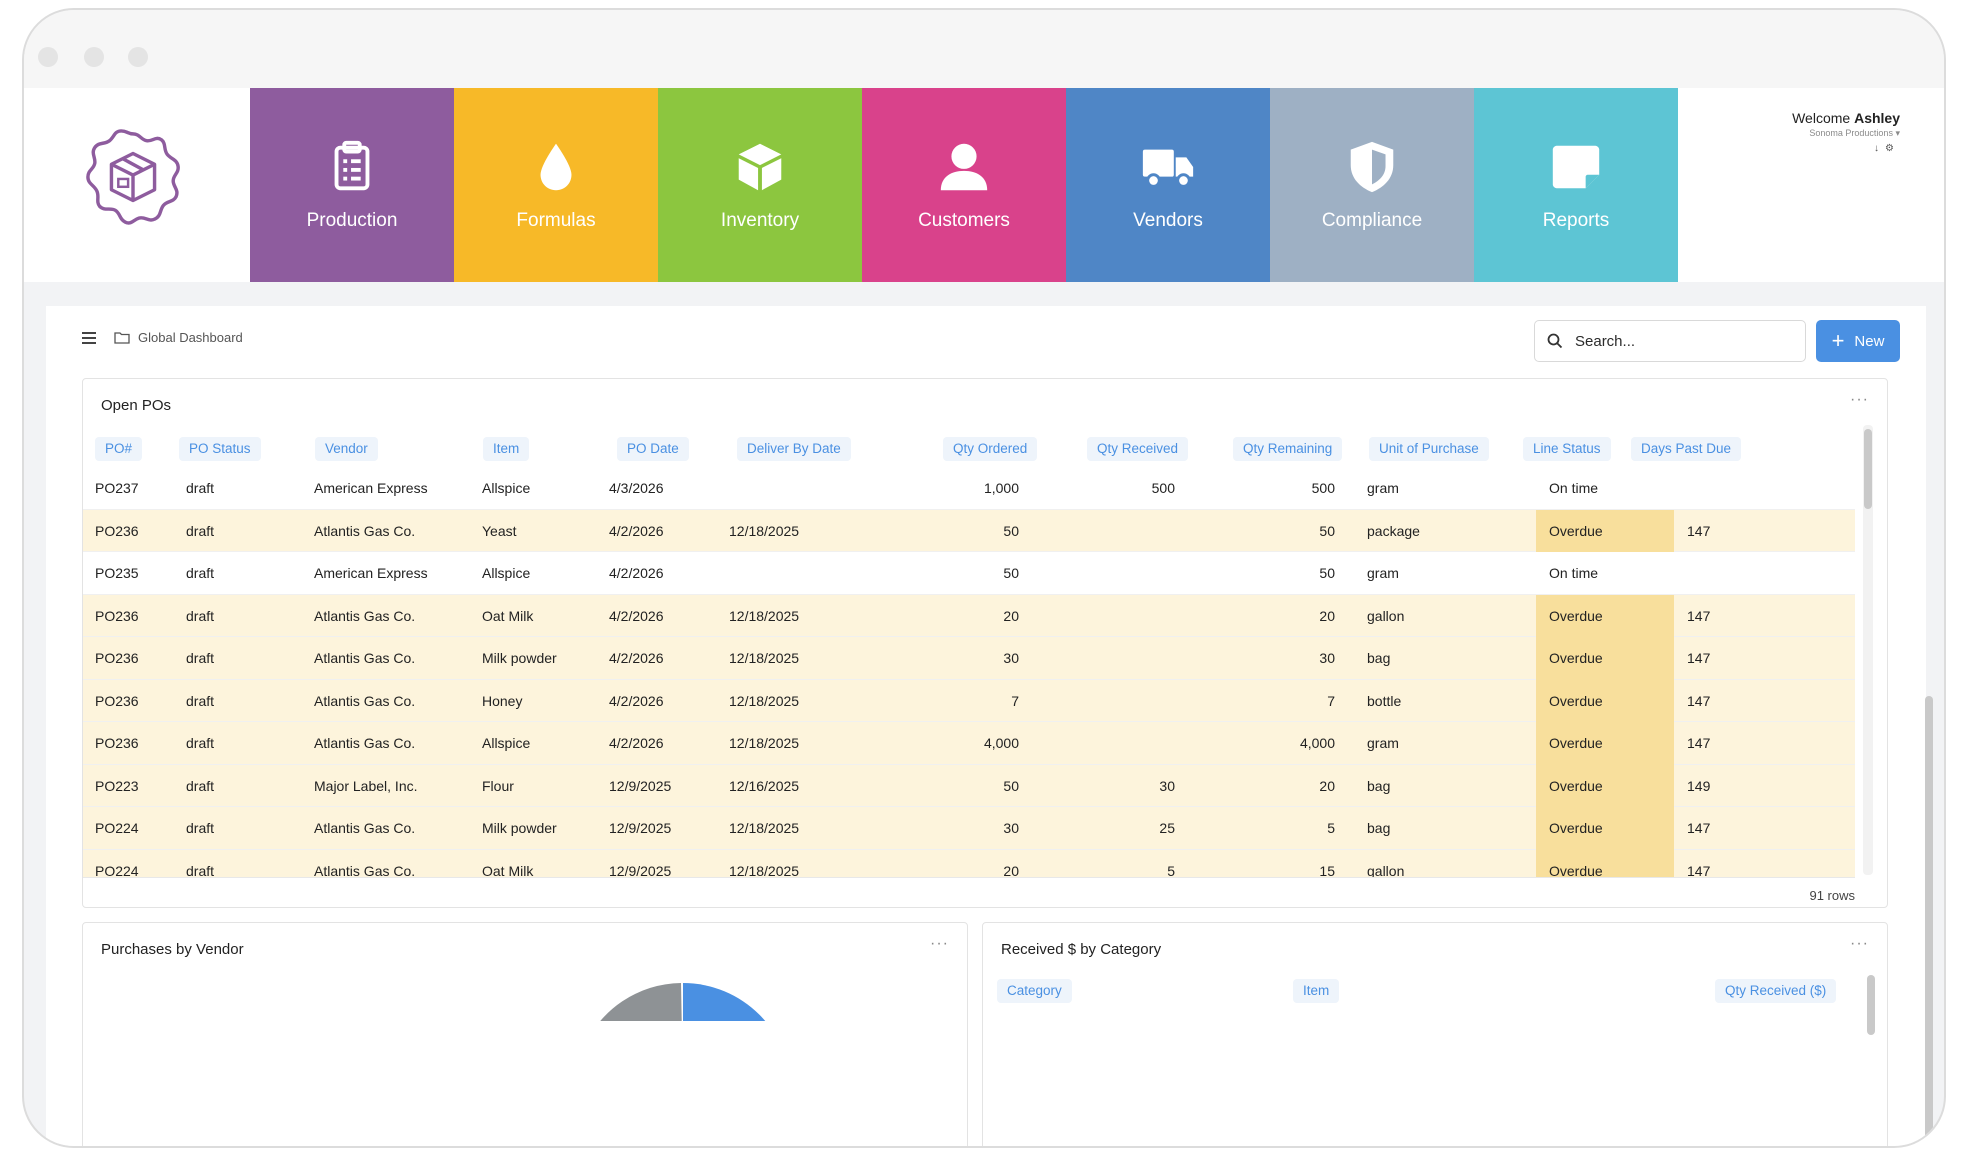  Describe the element at coordinates (1567, 449) in the screenshot. I see `column-header: Line Status` at that location.